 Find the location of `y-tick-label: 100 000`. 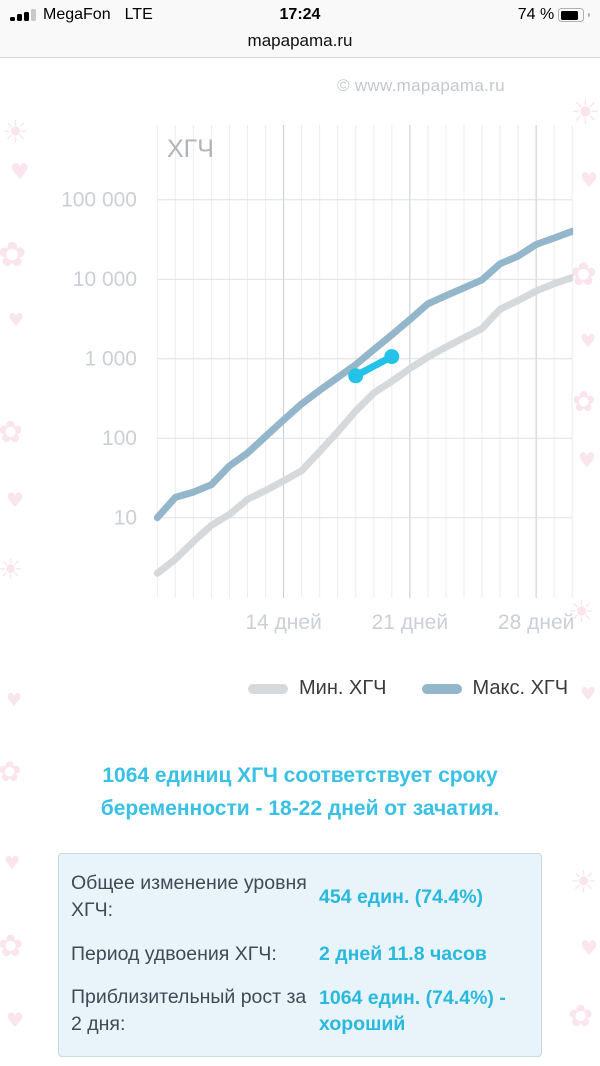

y-tick-label: 100 000 is located at coordinates (99, 200).